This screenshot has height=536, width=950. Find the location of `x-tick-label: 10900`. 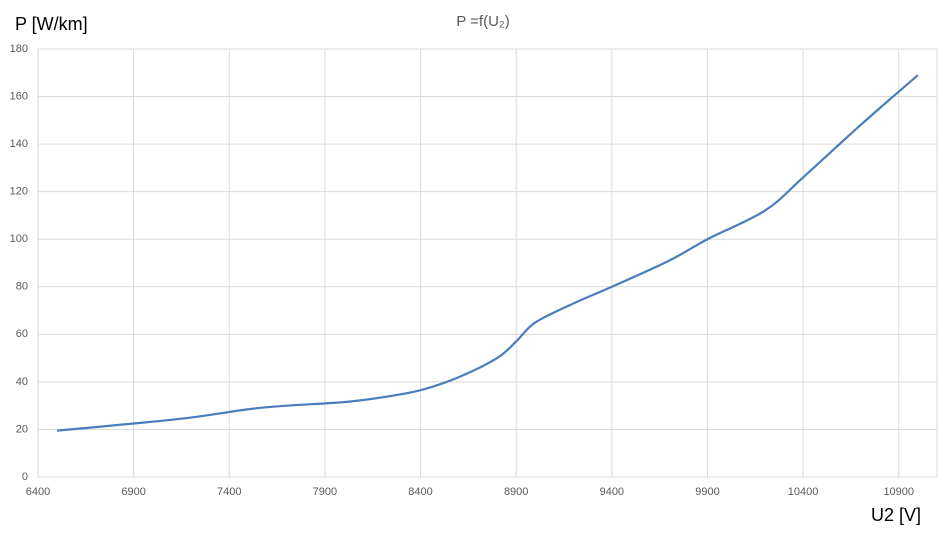

x-tick-label: 10900 is located at coordinates (898, 492).